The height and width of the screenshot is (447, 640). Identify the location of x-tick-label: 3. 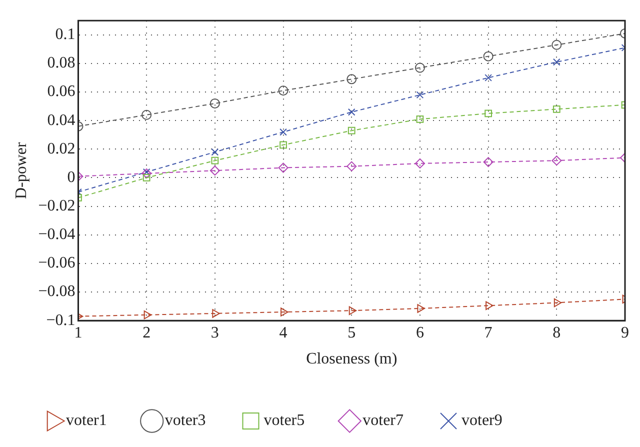
(214, 333).